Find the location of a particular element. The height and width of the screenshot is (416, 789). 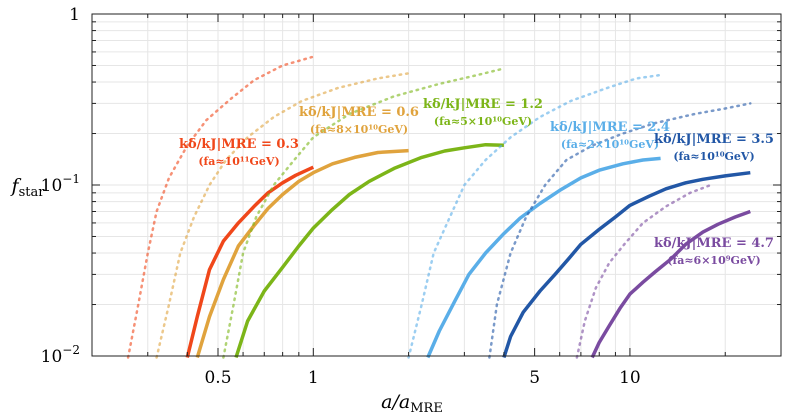

y-tick-label: 10⁻² is located at coordinates (60, 355).